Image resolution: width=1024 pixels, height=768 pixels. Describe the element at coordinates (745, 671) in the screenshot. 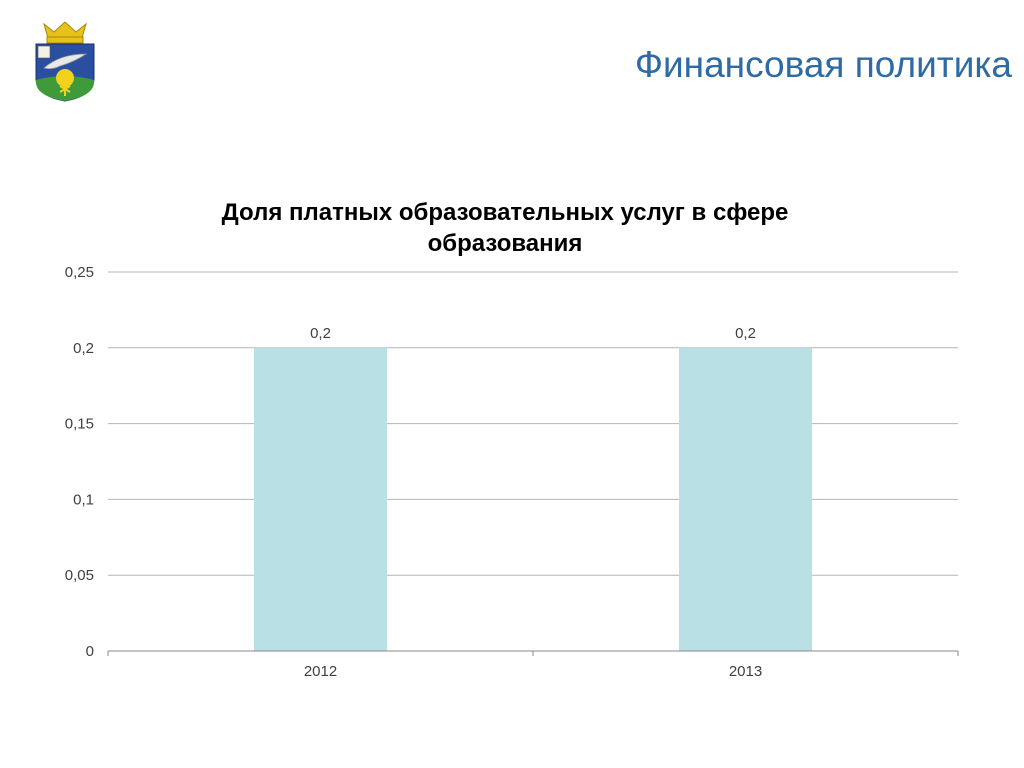

I see `x-tick-label: 2013` at that location.